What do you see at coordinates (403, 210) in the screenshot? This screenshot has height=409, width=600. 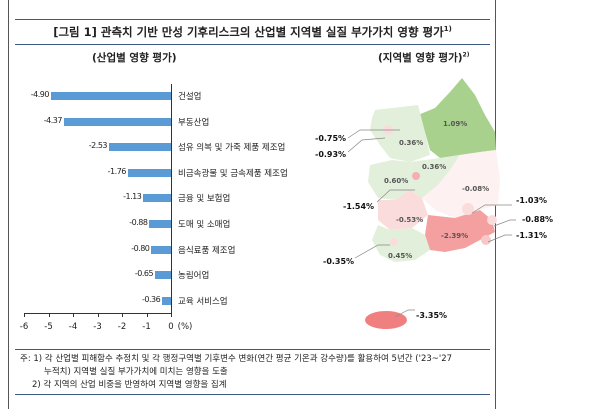 I see `region-jeonbuk` at bounding box center [403, 210].